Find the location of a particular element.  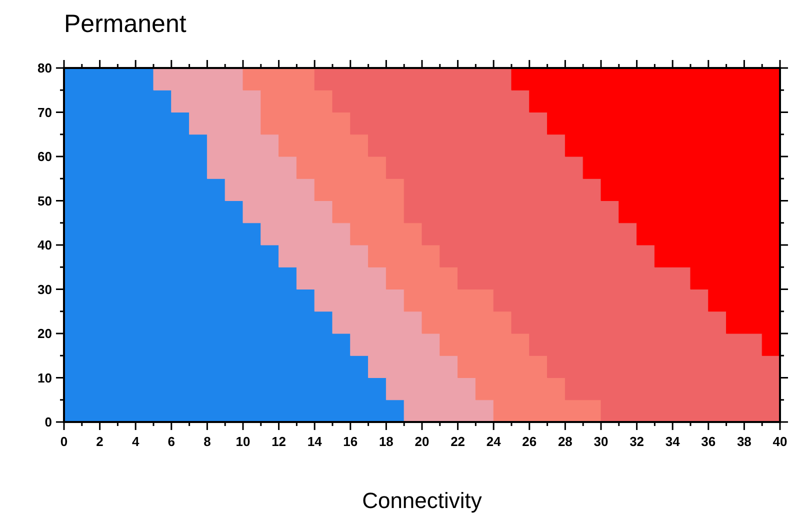

x-tick-label: 12 is located at coordinates (279, 441).